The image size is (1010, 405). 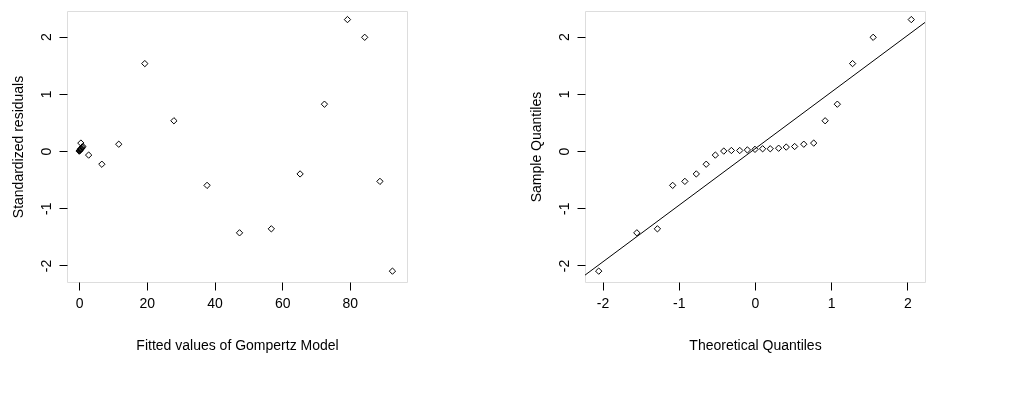 What do you see at coordinates (679, 302) in the screenshot?
I see `x-tick-label: -1` at bounding box center [679, 302].